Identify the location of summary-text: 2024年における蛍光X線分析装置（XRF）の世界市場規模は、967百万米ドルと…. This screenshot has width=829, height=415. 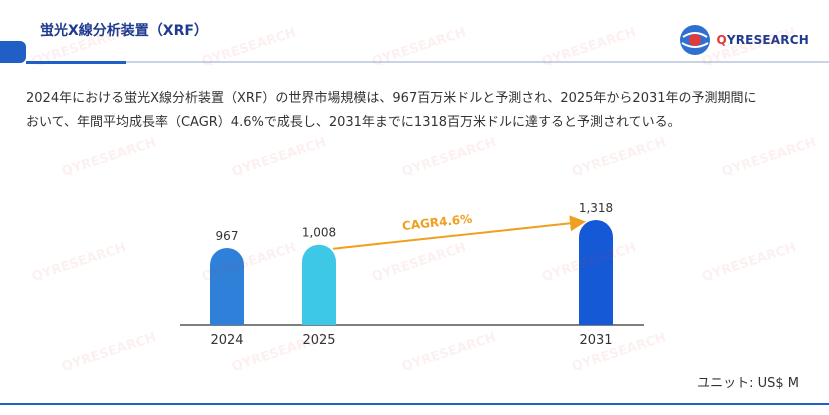
(418, 111).